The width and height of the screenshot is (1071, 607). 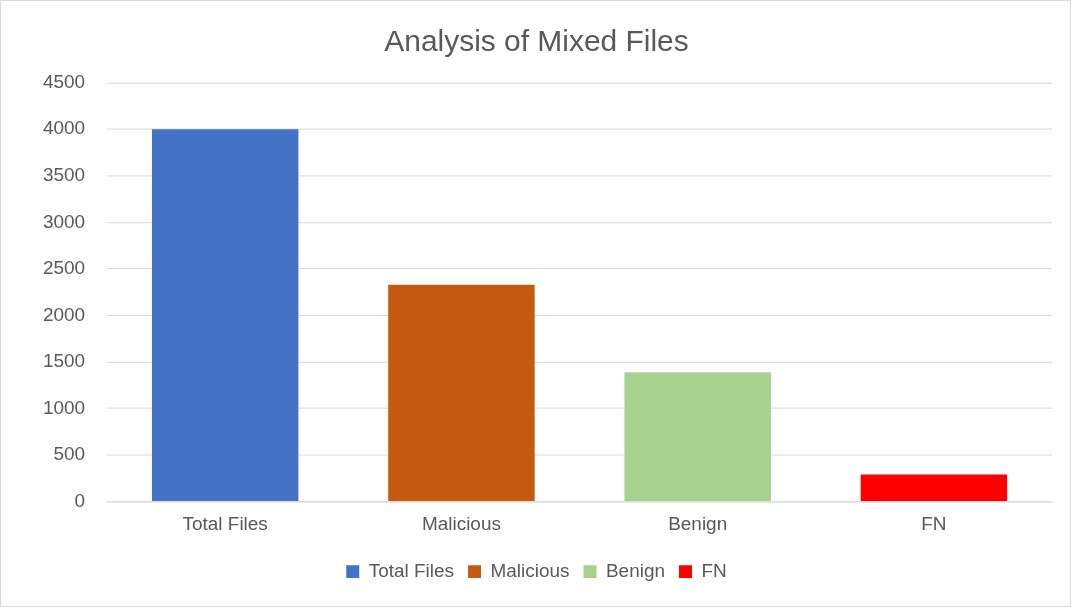 What do you see at coordinates (225, 524) in the screenshot?
I see `x-tick-label: Total Files` at bounding box center [225, 524].